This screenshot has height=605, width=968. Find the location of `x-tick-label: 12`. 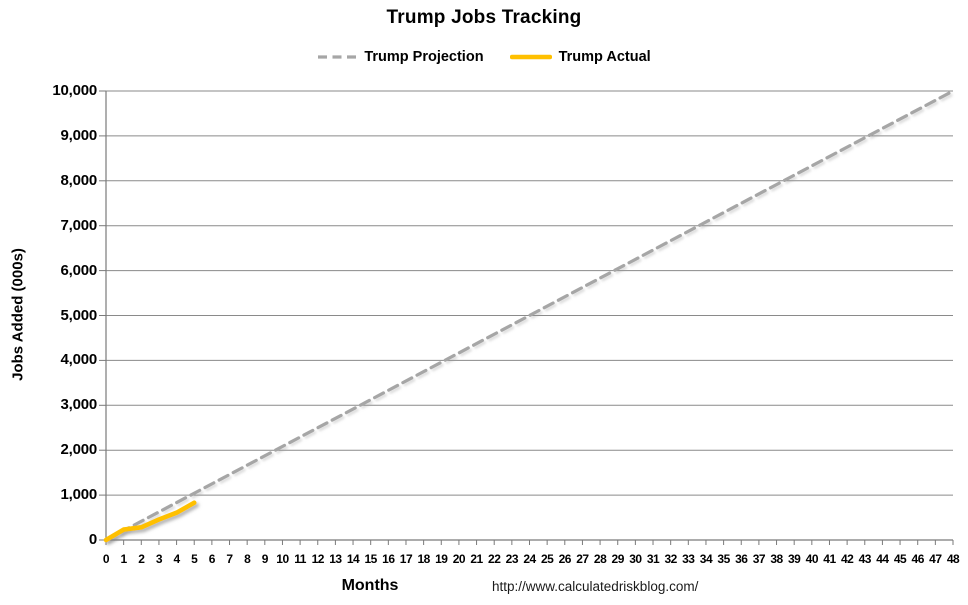

x-tick-label: 12 is located at coordinates (318, 559).